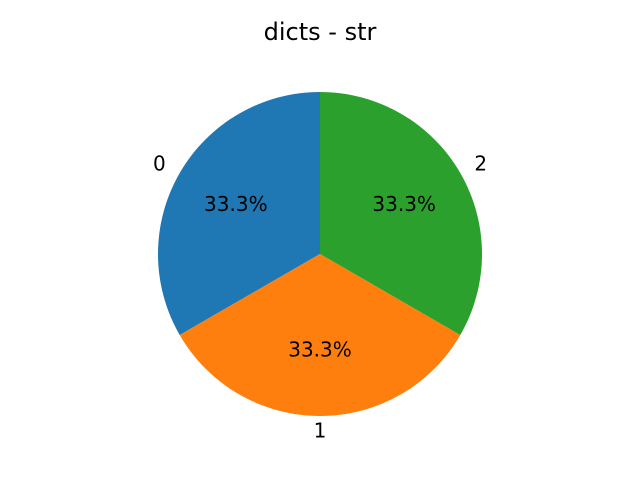 The image size is (640, 480). Describe the element at coordinates (320, 431) in the screenshot. I see `slice-label-1: 1` at that location.